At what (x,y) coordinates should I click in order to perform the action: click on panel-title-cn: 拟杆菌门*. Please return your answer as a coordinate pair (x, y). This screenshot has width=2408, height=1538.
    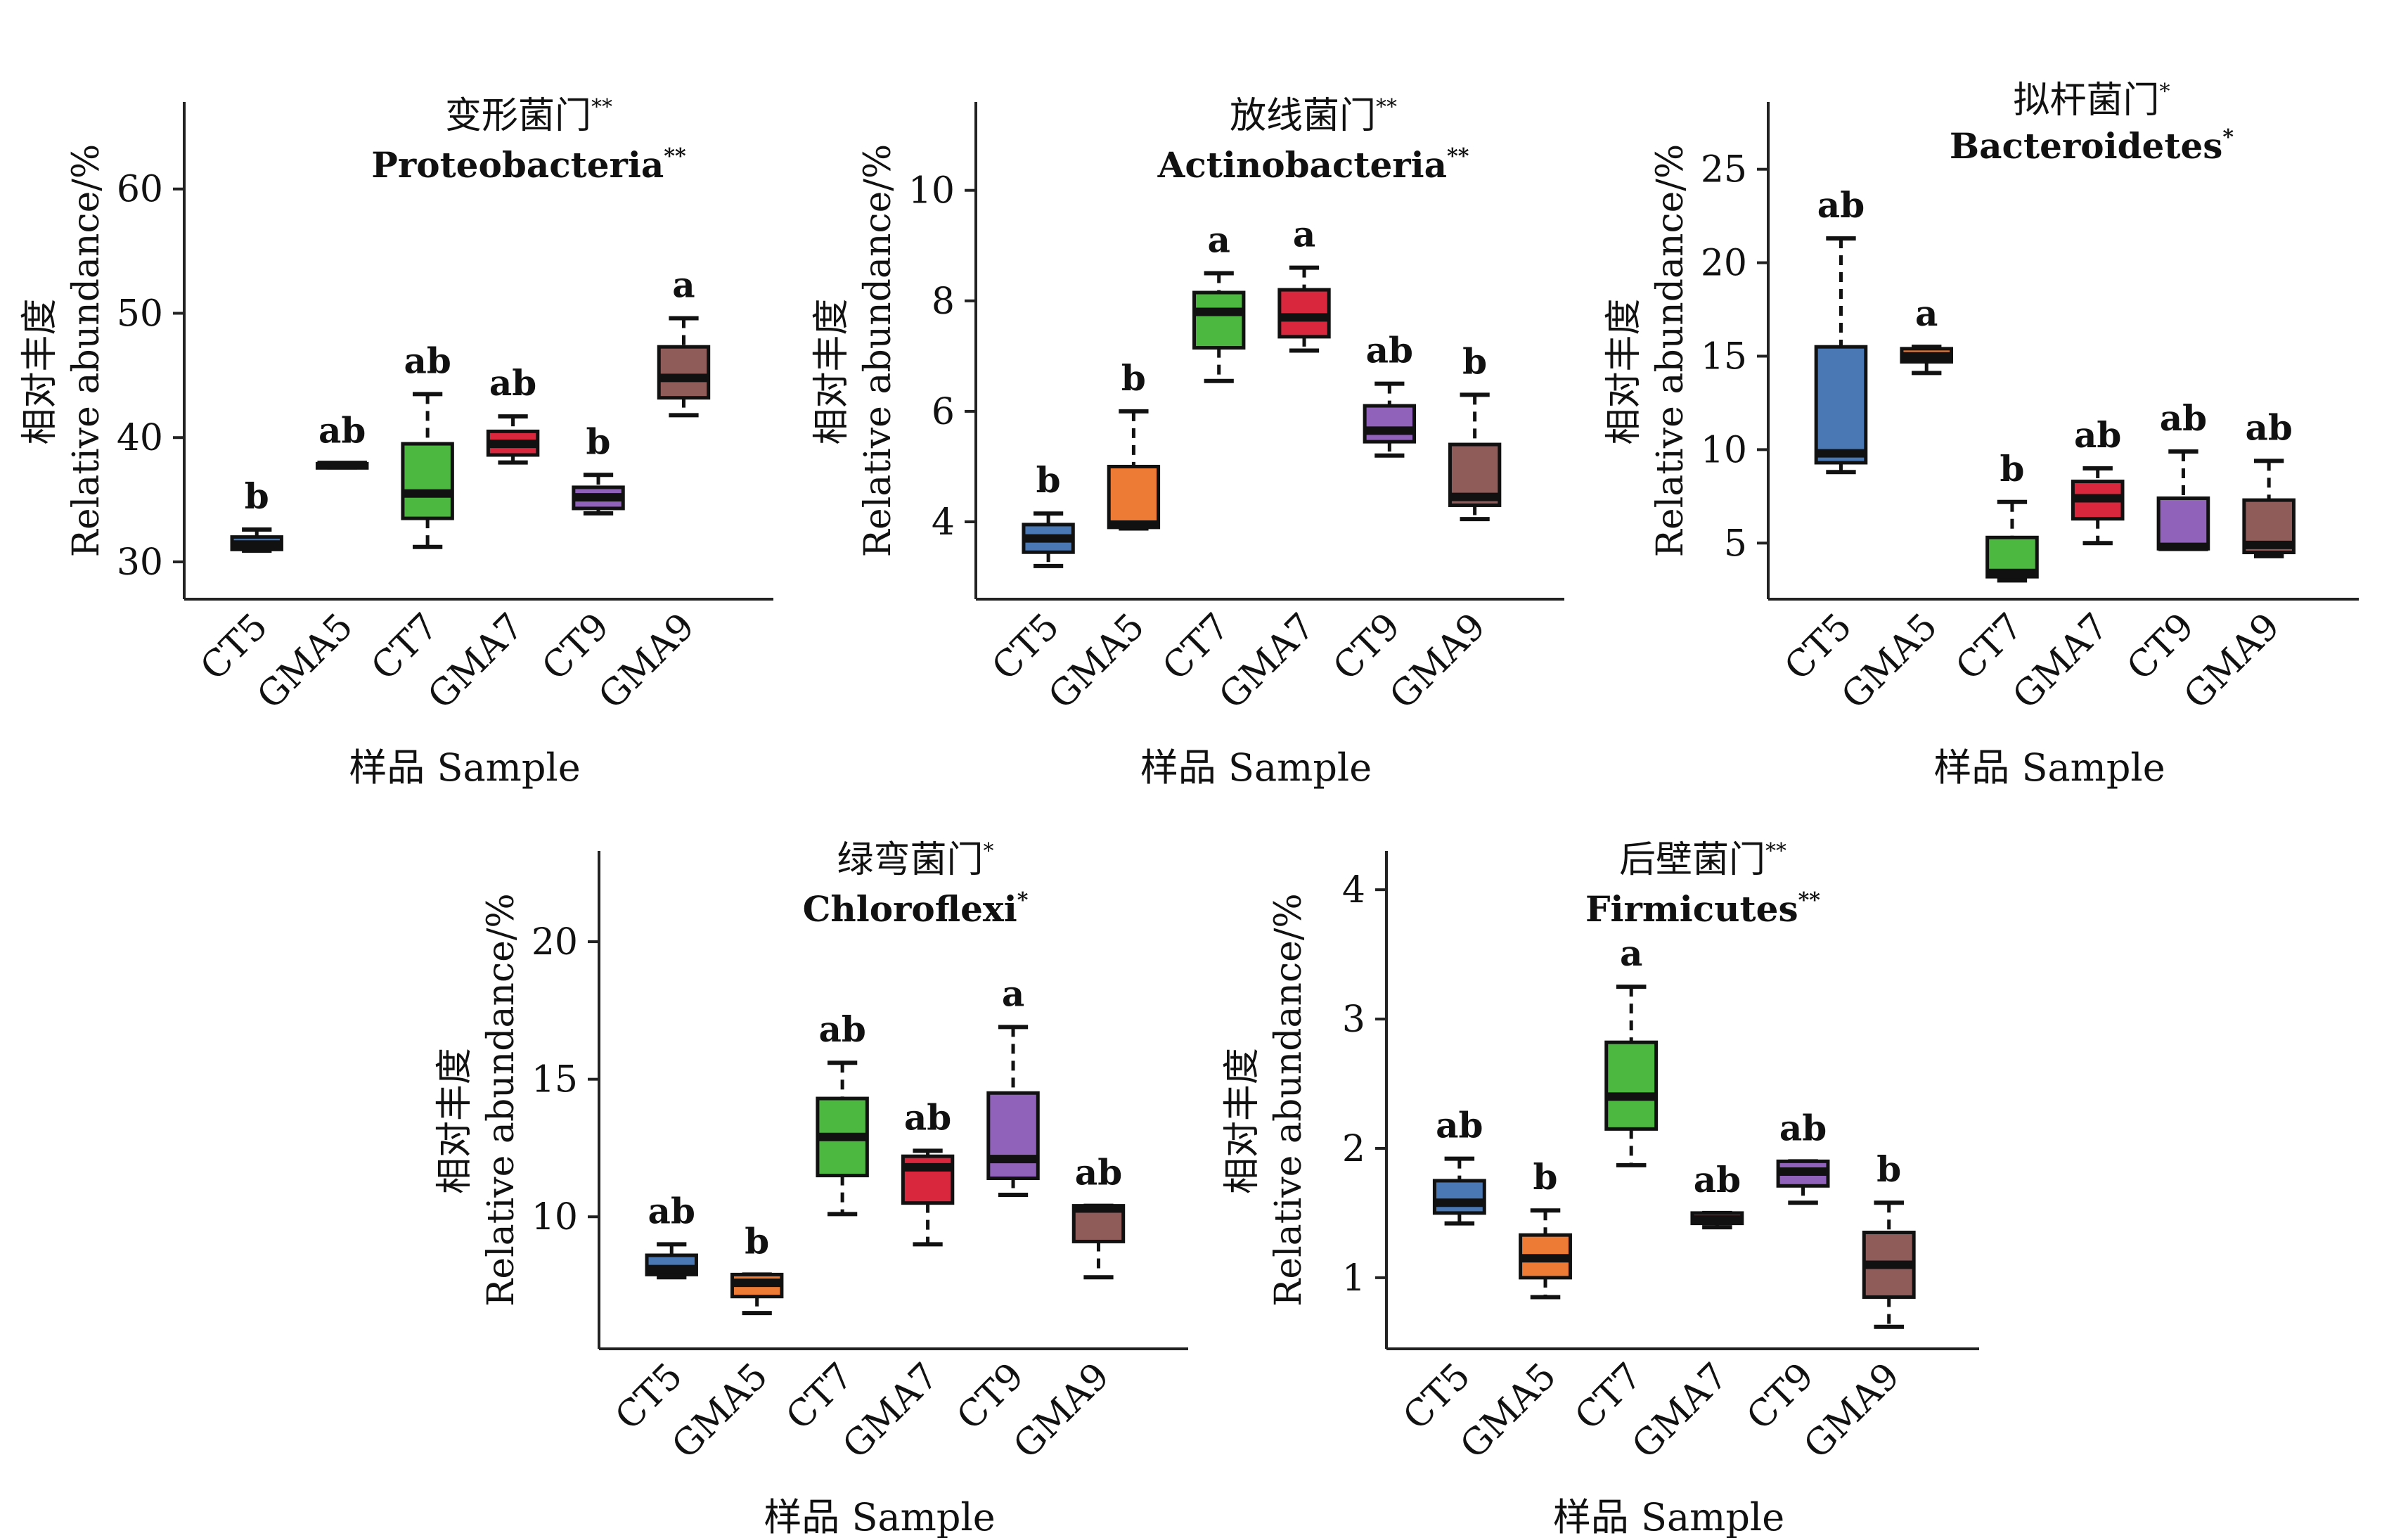
    Looking at the image, I should click on (2091, 100).